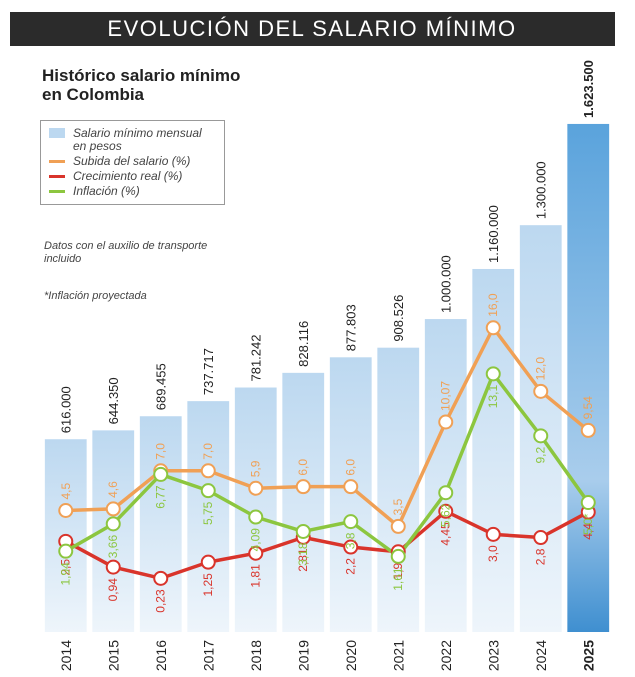  I want to click on point-value-label: 5,62, so click(446, 515).